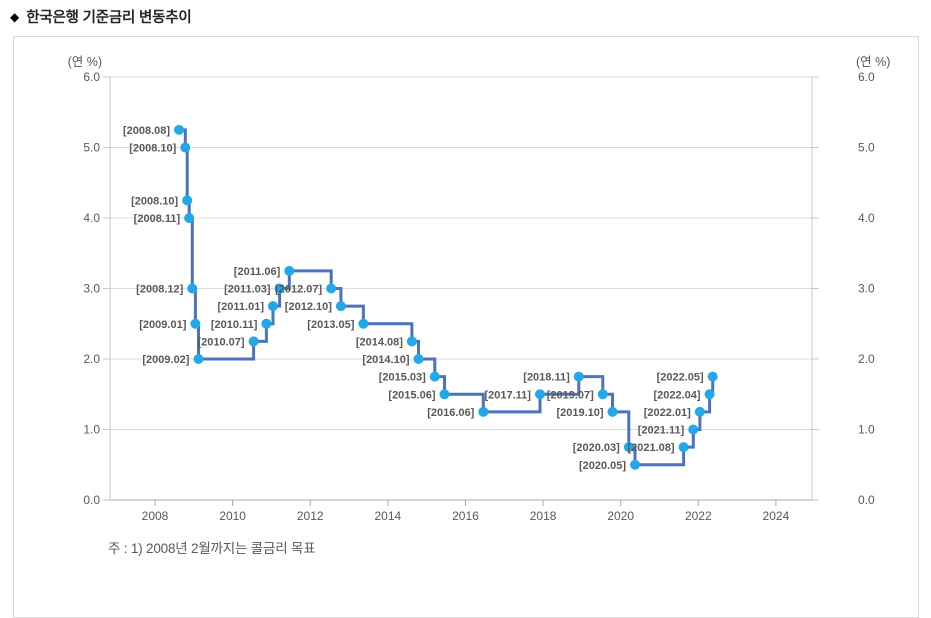  What do you see at coordinates (387, 516) in the screenshot?
I see `x-tick-label: 2014` at bounding box center [387, 516].